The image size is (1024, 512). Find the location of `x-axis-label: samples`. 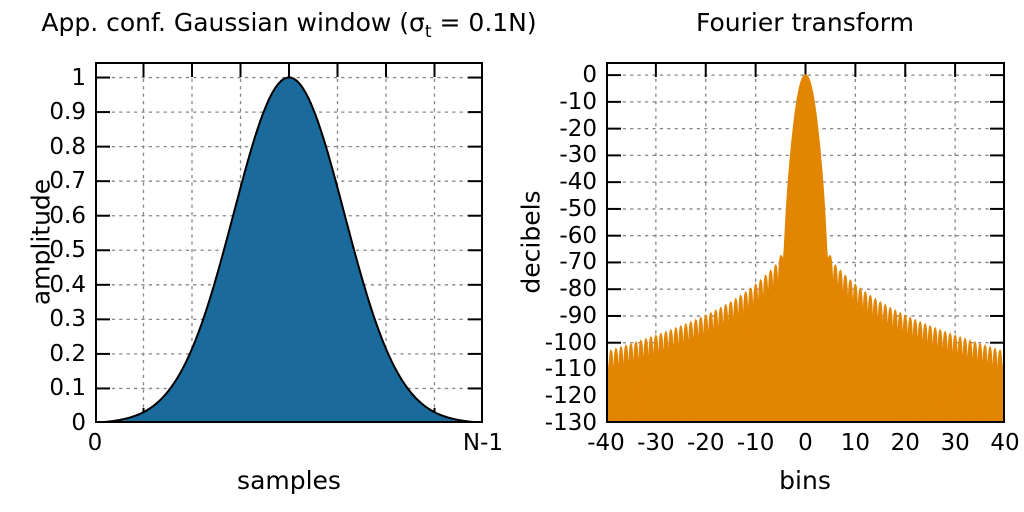

x-axis-label: samples is located at coordinates (289, 480).